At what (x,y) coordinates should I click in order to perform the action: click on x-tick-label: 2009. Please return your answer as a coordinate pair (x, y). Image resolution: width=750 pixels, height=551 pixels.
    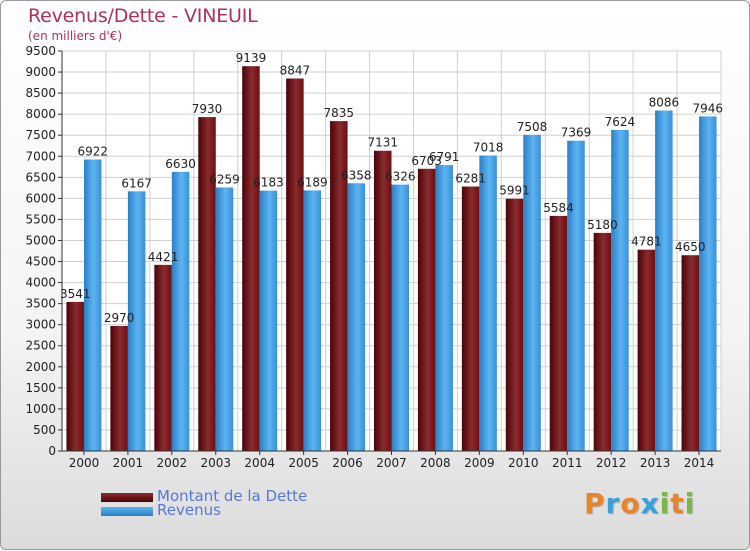
    Looking at the image, I should click on (479, 463).